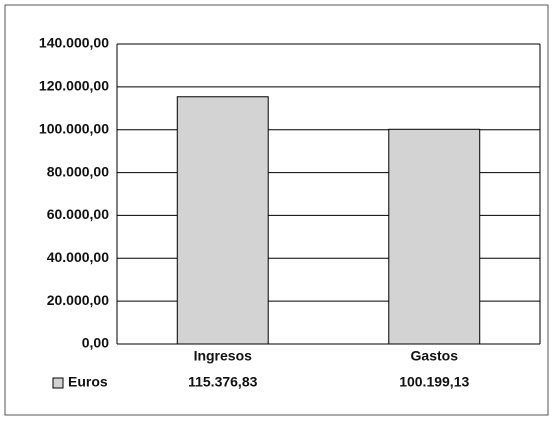 Image resolution: width=557 pixels, height=421 pixels. What do you see at coordinates (58, 383) in the screenshot?
I see `legend-swatch` at bounding box center [58, 383].